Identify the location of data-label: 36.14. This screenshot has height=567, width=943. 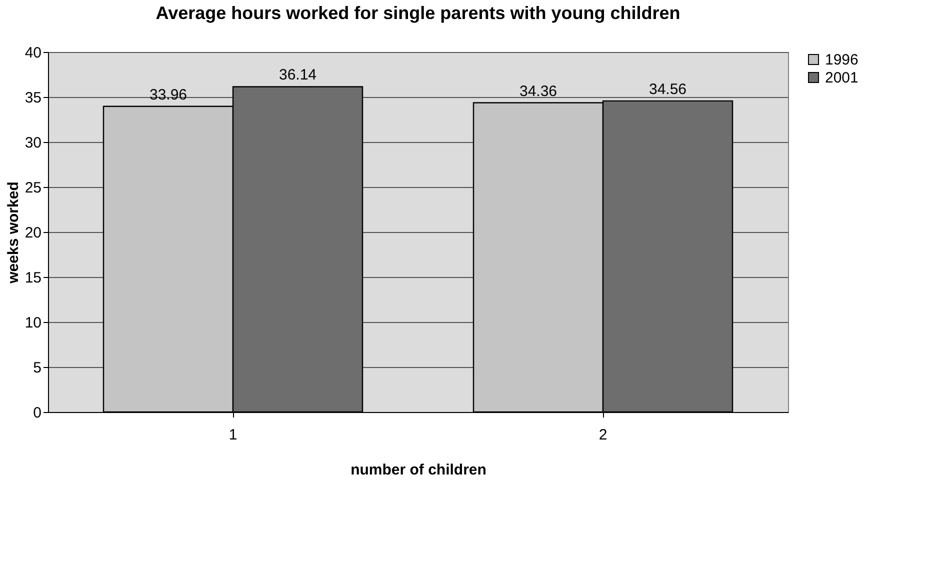
(297, 75).